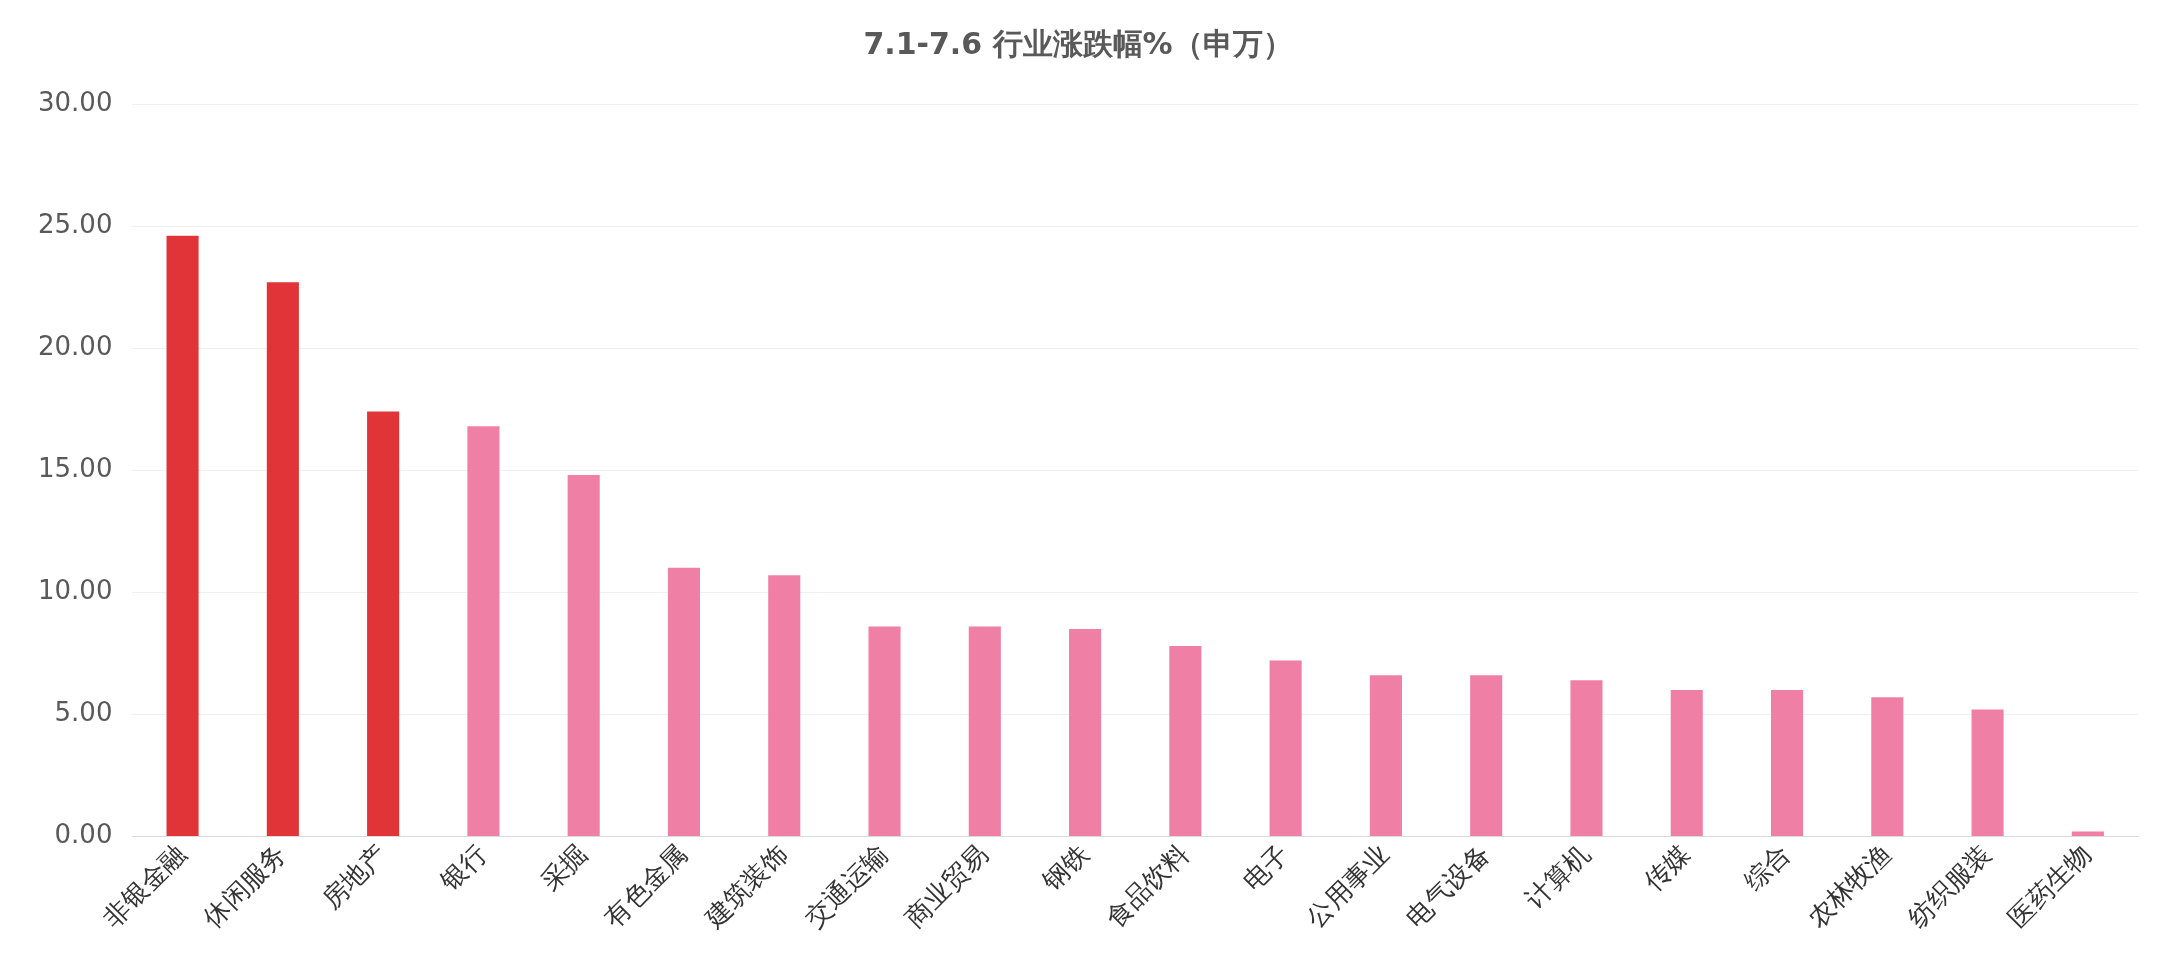 The image size is (2180, 958). What do you see at coordinates (1347, 886) in the screenshot?
I see `x-tick-label: 公用事业` at bounding box center [1347, 886].